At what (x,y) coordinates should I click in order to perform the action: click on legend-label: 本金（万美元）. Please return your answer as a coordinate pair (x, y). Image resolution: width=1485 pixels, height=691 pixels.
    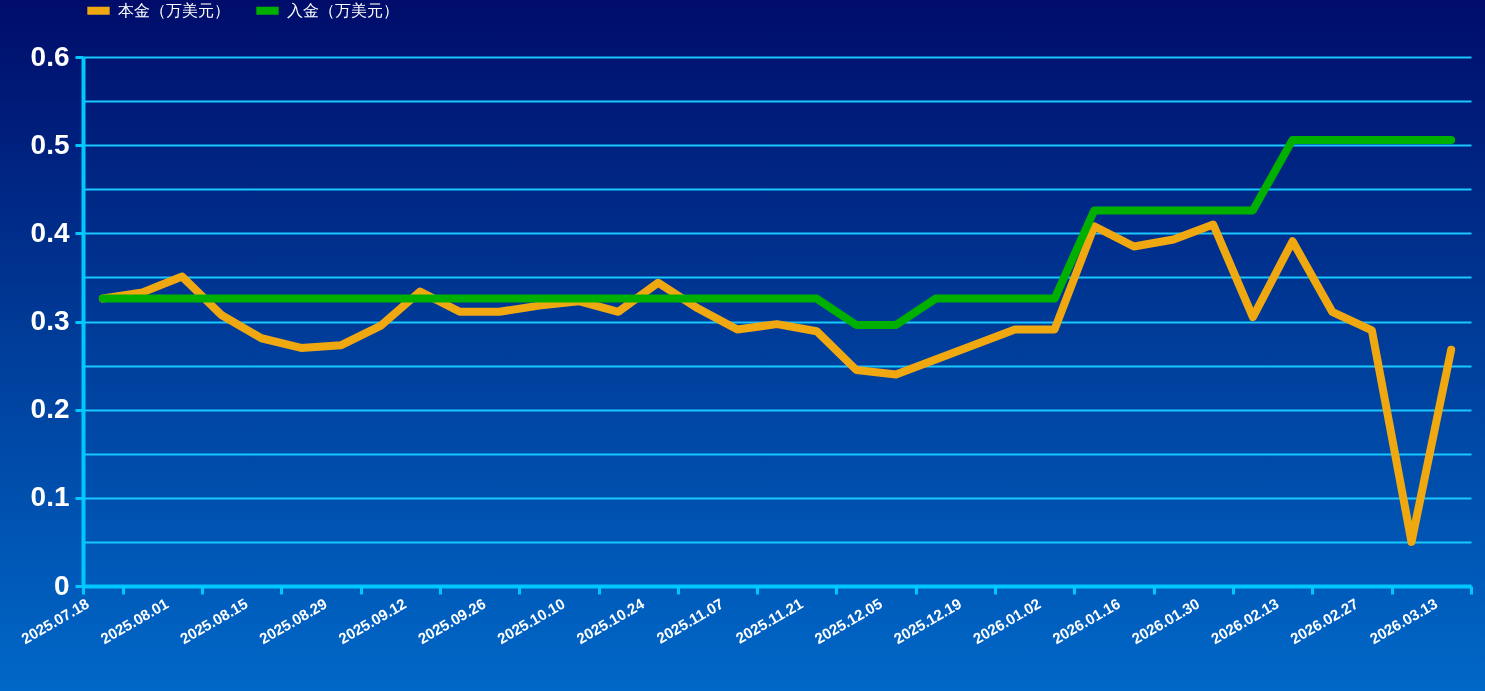
    Looking at the image, I should click on (174, 10).